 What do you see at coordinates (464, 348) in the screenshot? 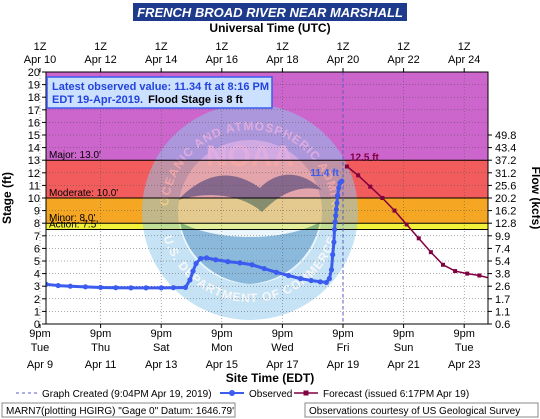
I see `time-tick-weekday: Tue` at bounding box center [464, 348].